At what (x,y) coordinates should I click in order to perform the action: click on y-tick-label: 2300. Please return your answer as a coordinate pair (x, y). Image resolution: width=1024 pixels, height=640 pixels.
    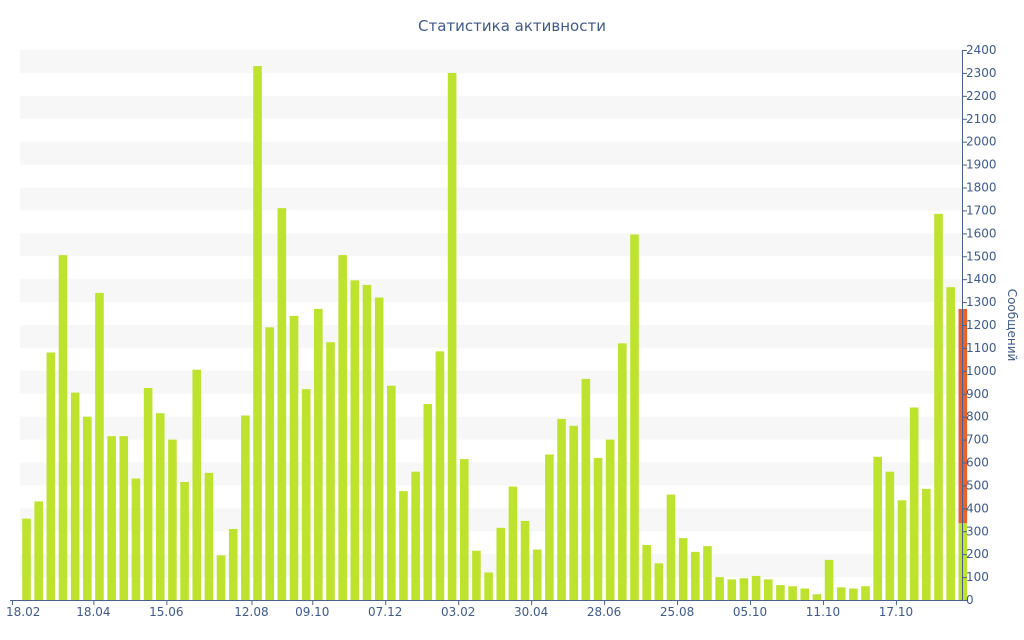
    Looking at the image, I should click on (981, 73).